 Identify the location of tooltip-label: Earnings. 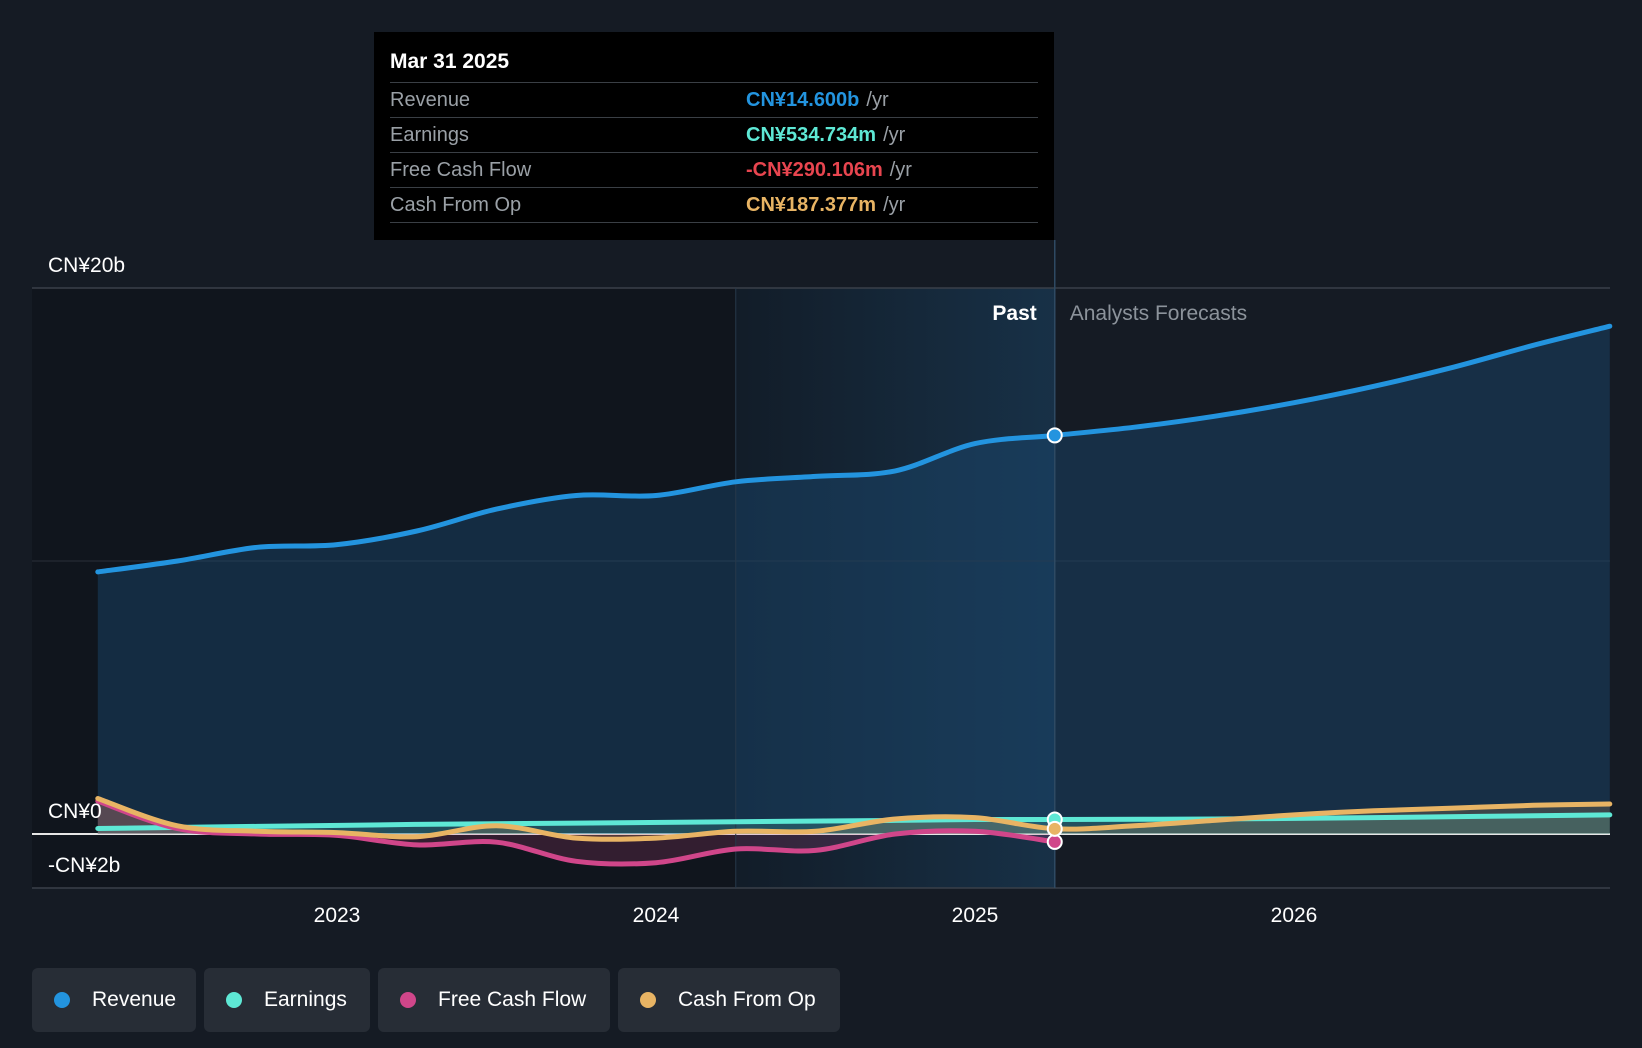
(429, 134).